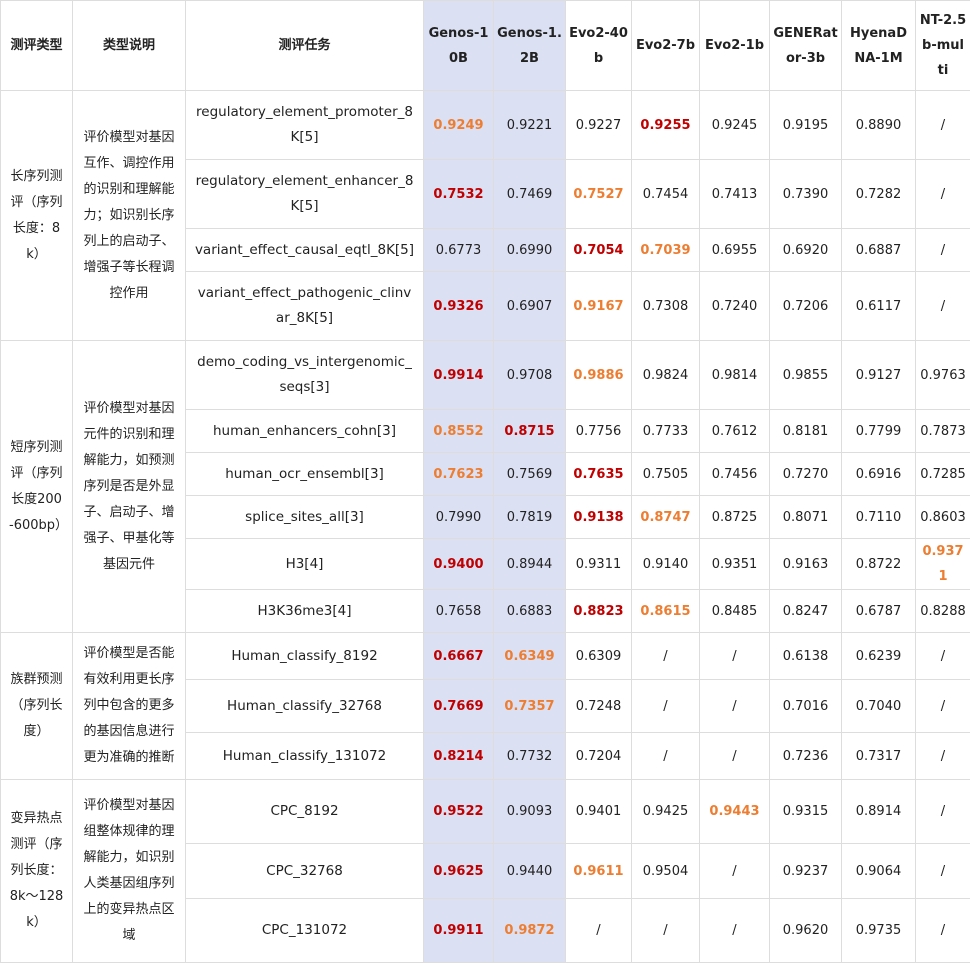 Image resolution: width=970 pixels, height=963 pixels. Describe the element at coordinates (599, 375) in the screenshot. I see `score-cell: 0.9886` at that location.